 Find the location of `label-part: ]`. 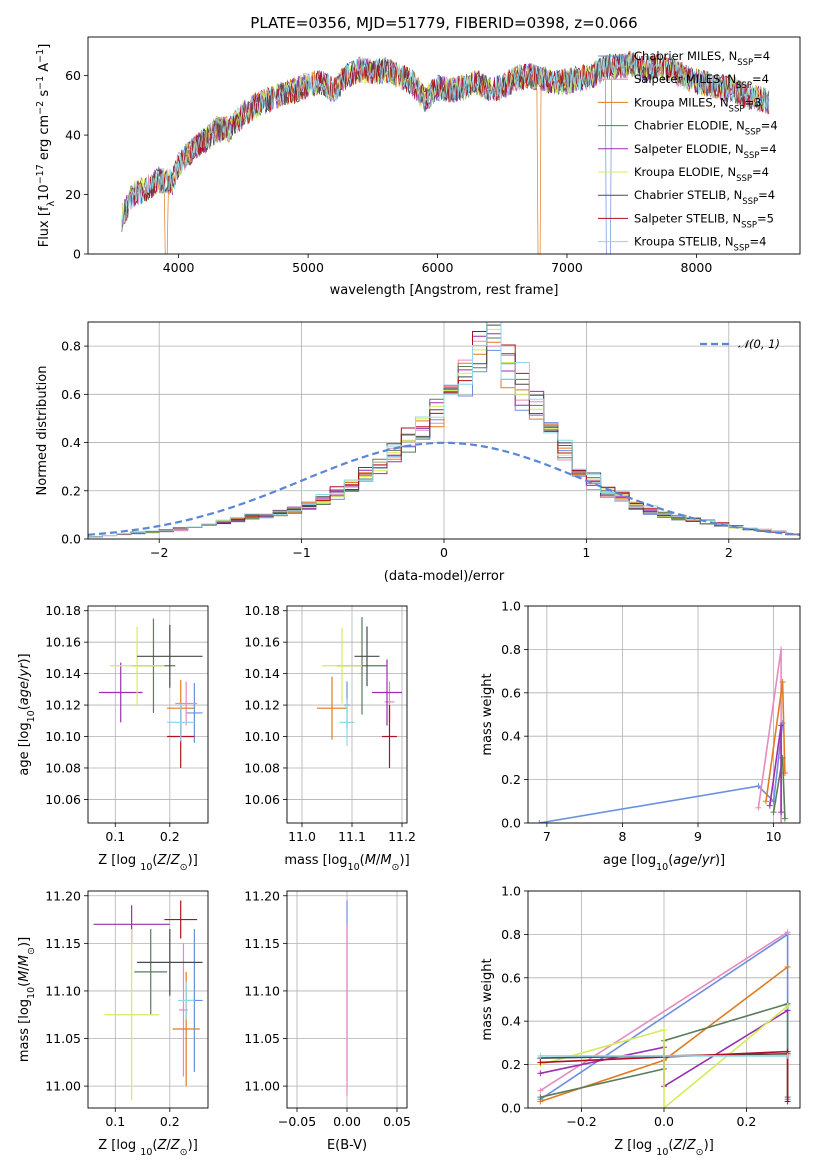

label-part: ] is located at coordinates (44, 46).